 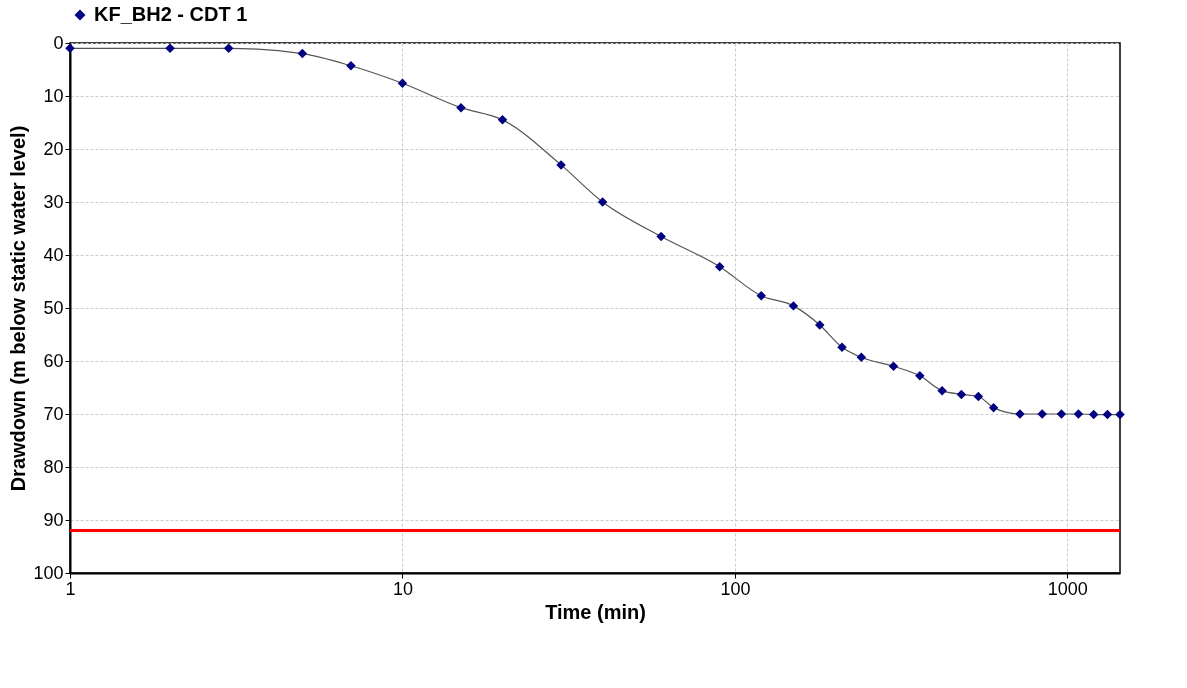 I want to click on y-tick-label: 100, so click(x=48, y=572).